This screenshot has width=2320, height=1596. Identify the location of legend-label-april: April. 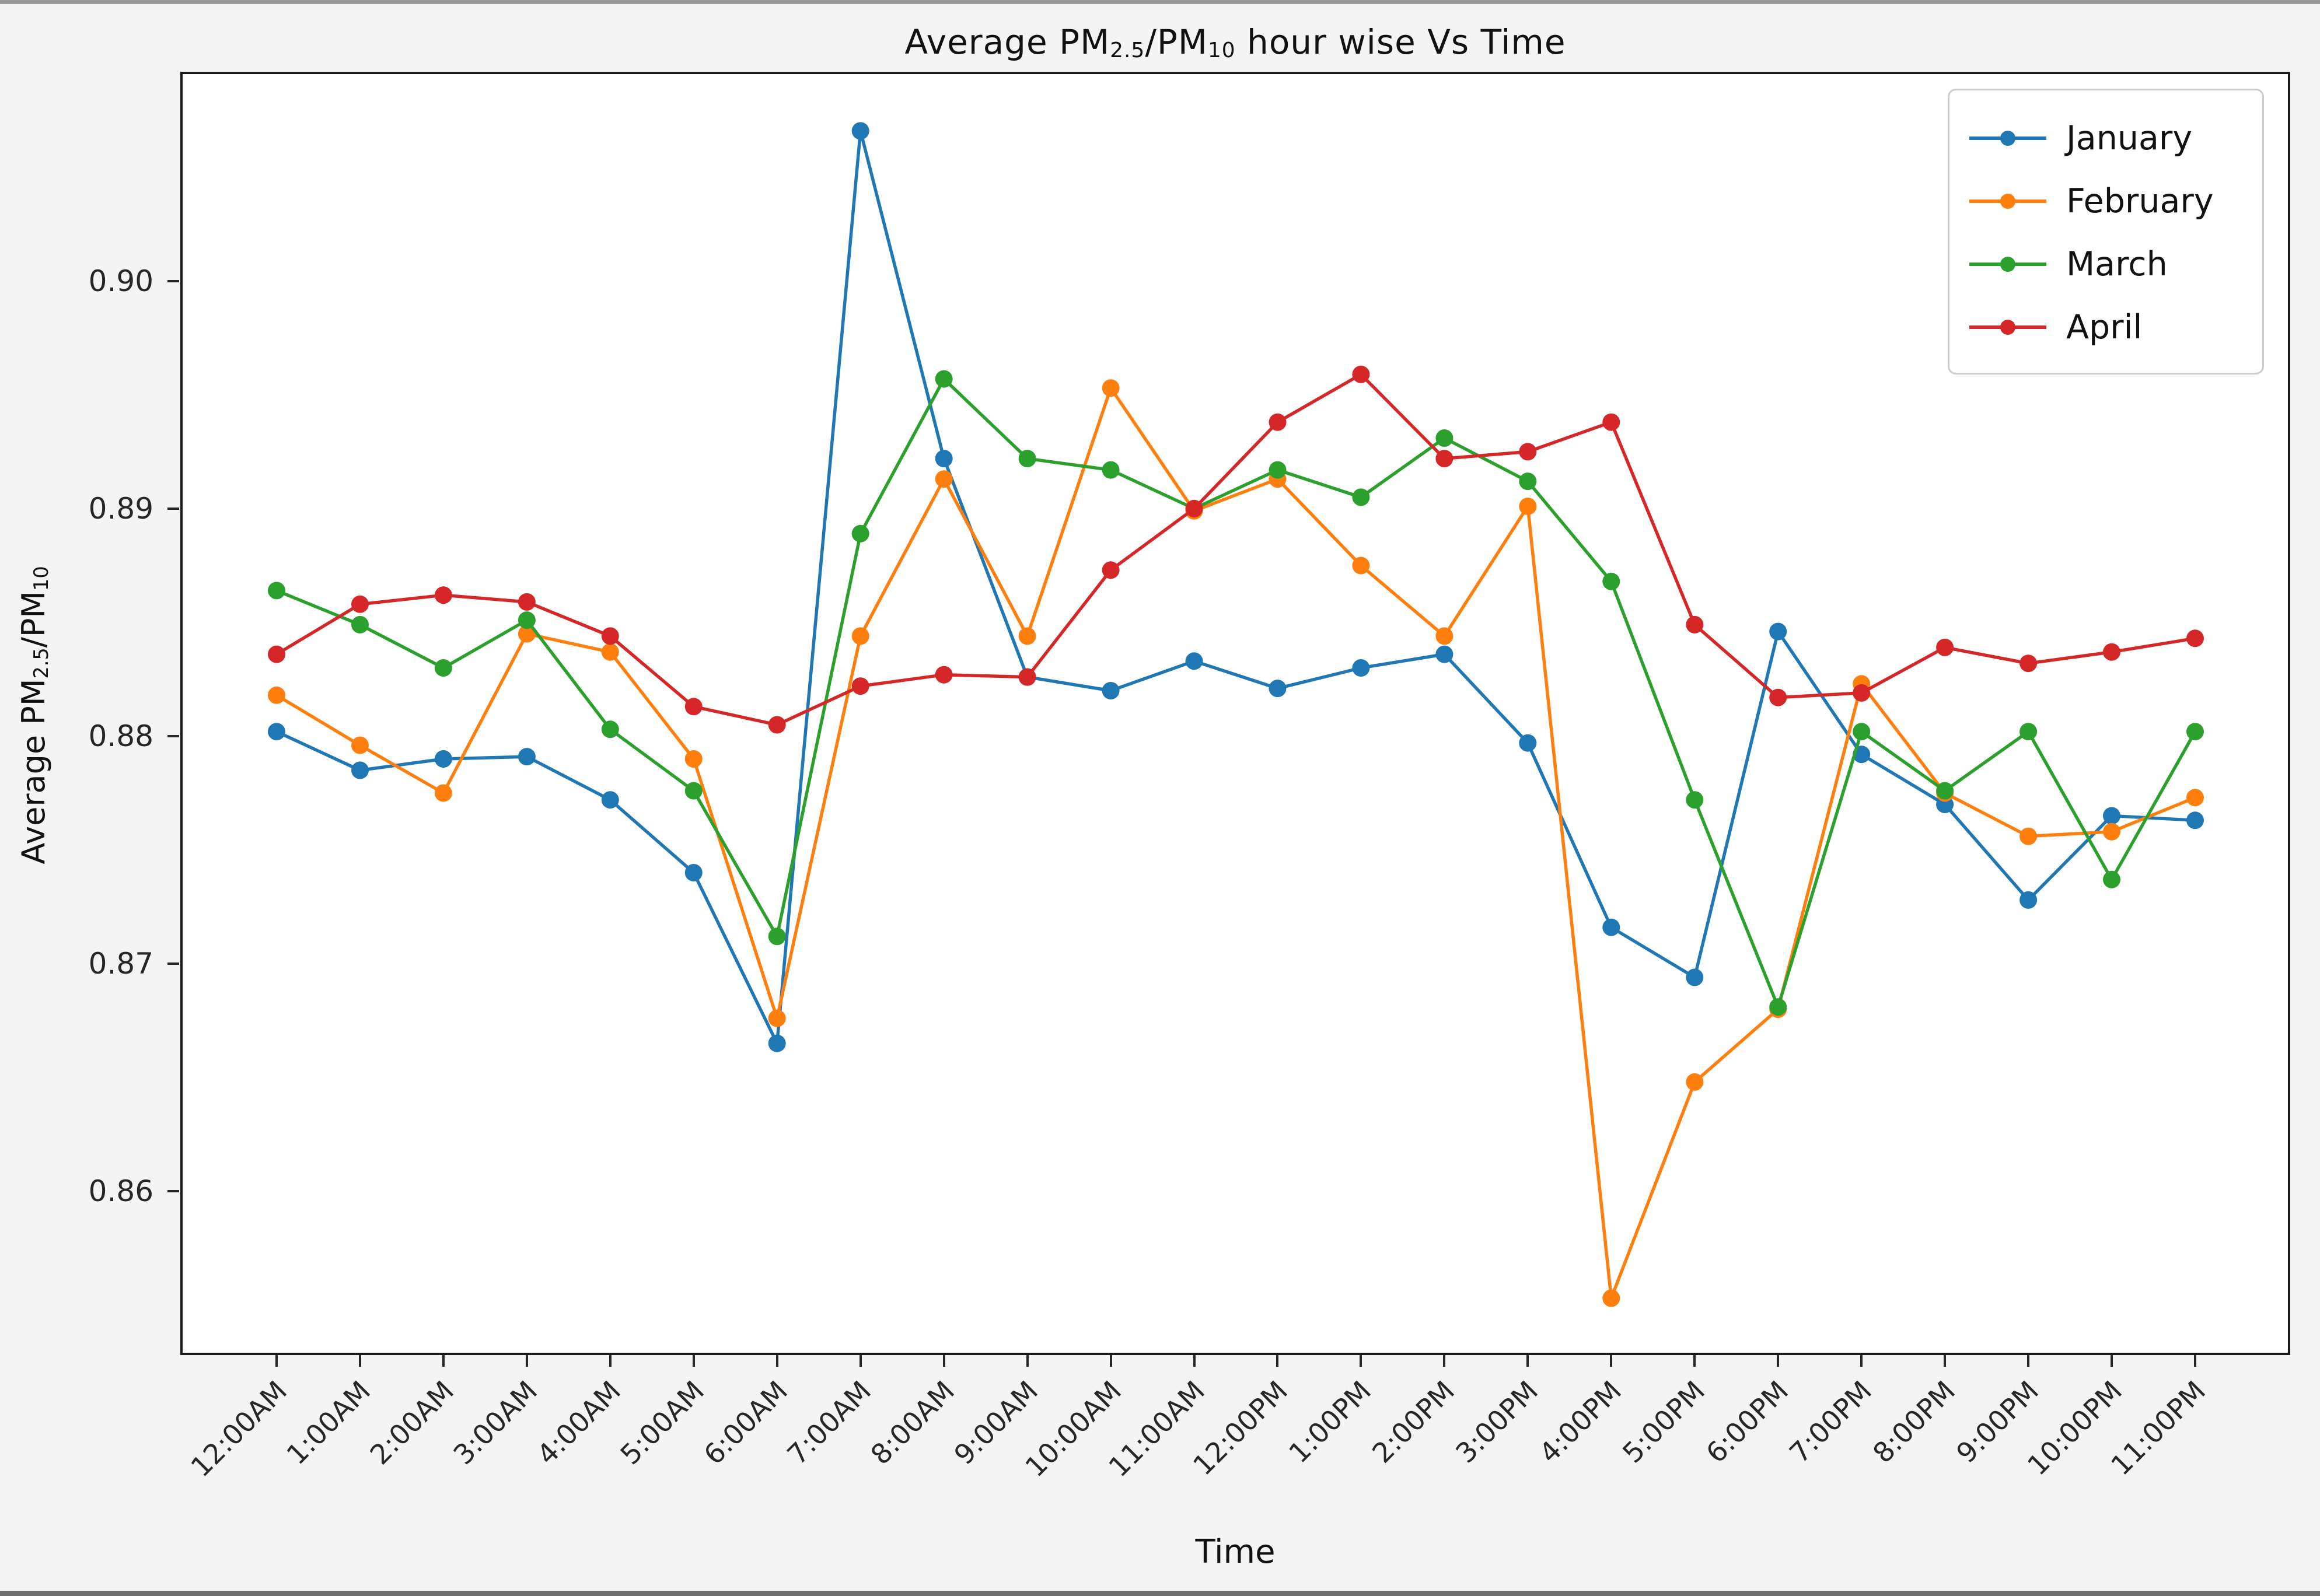
(2105, 327).